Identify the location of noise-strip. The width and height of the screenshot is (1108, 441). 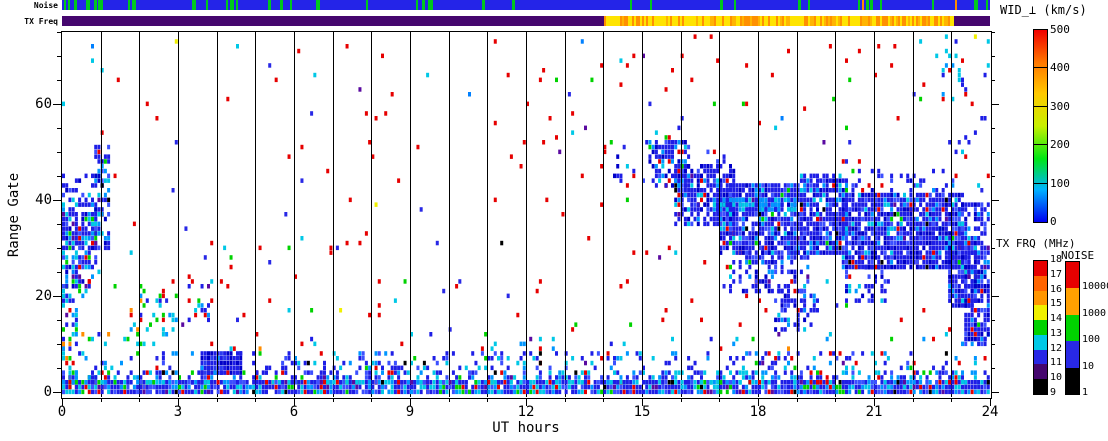
(526, 5).